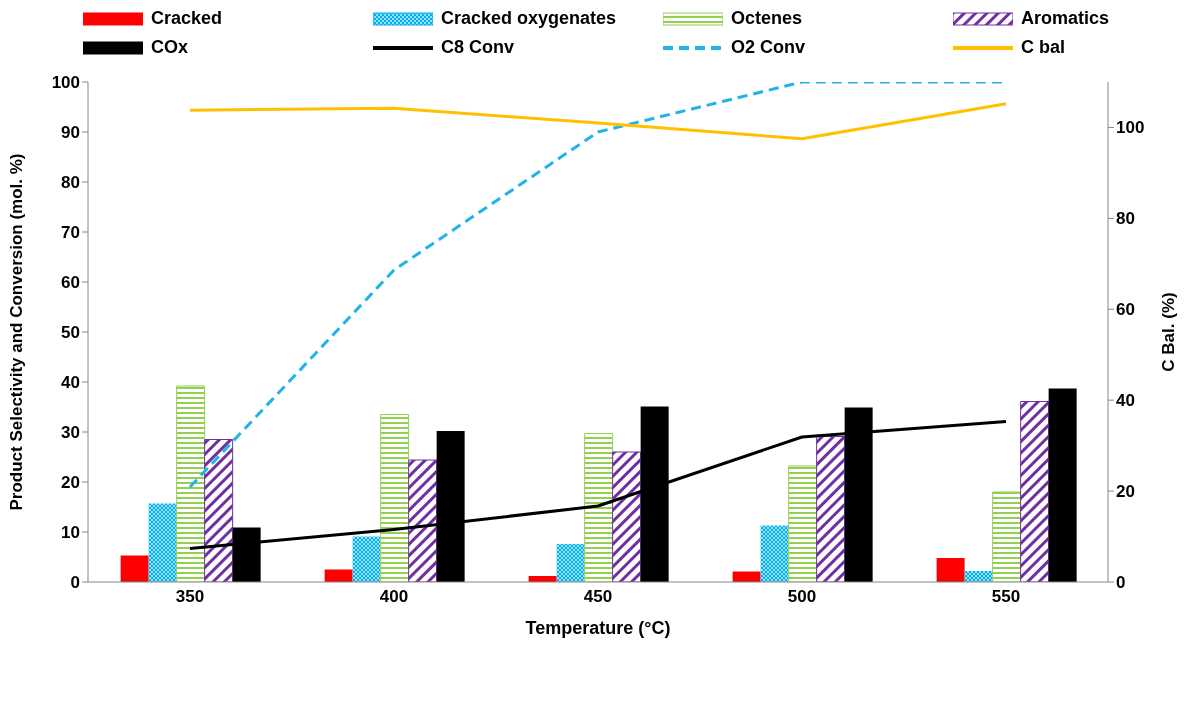 The image size is (1204, 713). Describe the element at coordinates (70, 333) in the screenshot. I see `y-tick-label: 50` at that location.